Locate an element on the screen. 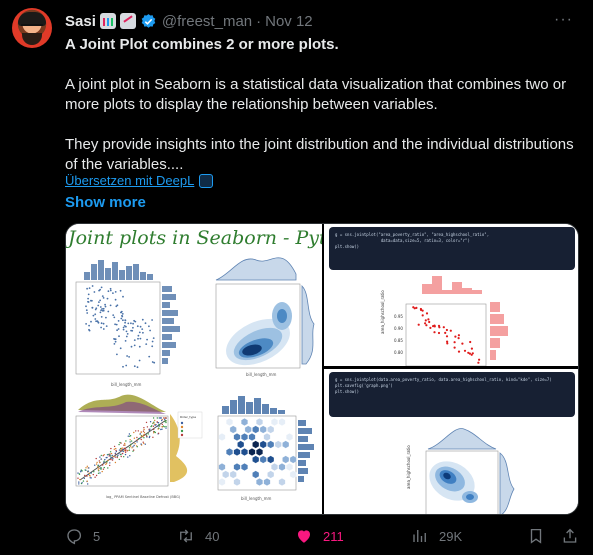 Image resolution: width=593 pixels, height=555 pixels. retweet-button: 40 is located at coordinates (198, 536).